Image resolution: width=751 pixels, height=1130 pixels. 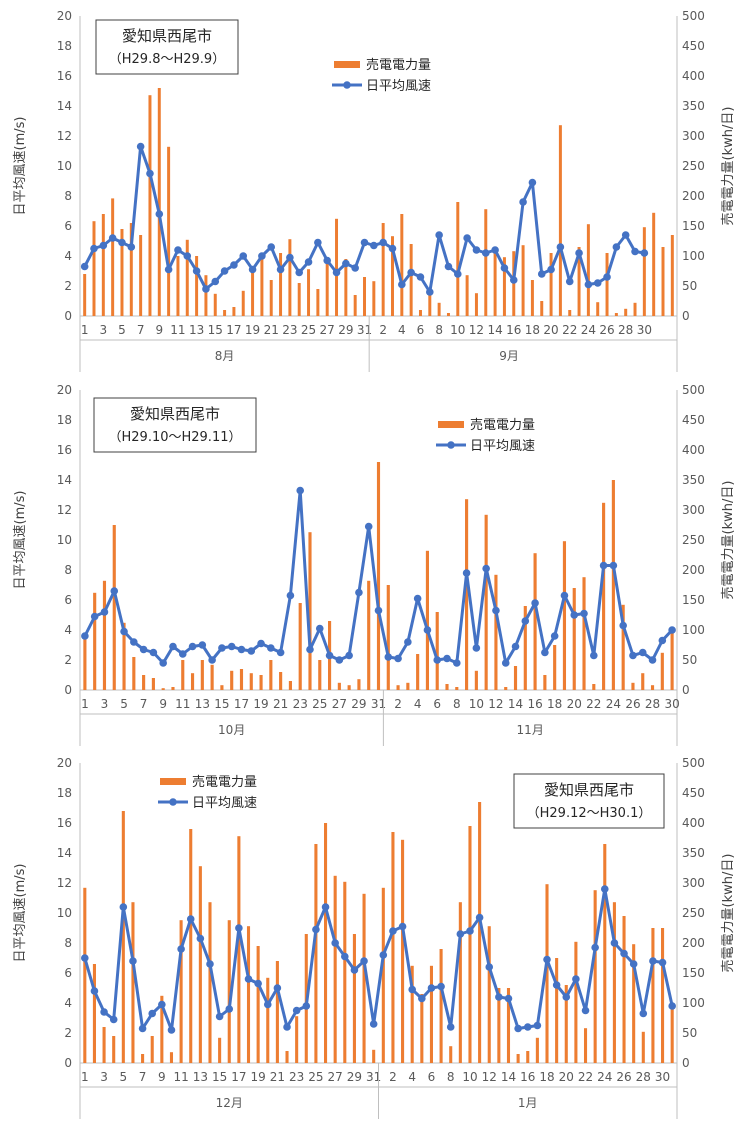 What do you see at coordinates (693, 883) in the screenshot?
I see `right-tick-label: 300` at bounding box center [693, 883].